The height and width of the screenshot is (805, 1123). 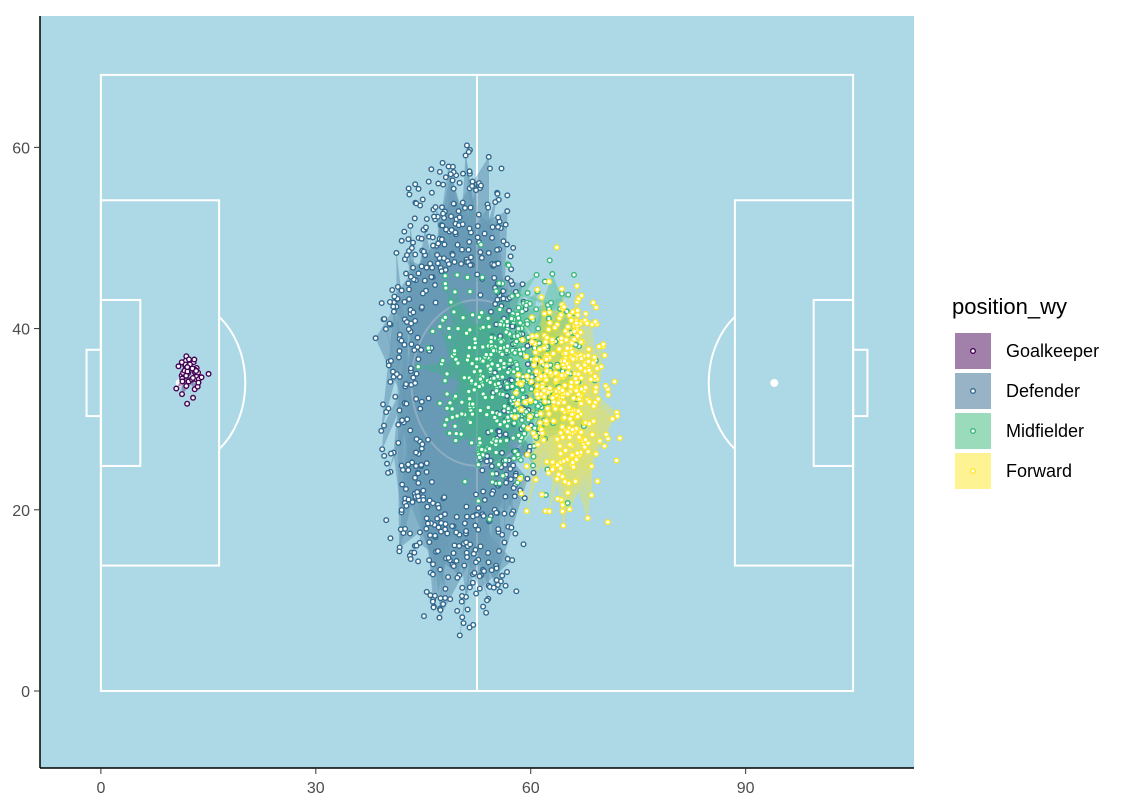 I want to click on legend-label-forward: Forward, so click(x=1039, y=471).